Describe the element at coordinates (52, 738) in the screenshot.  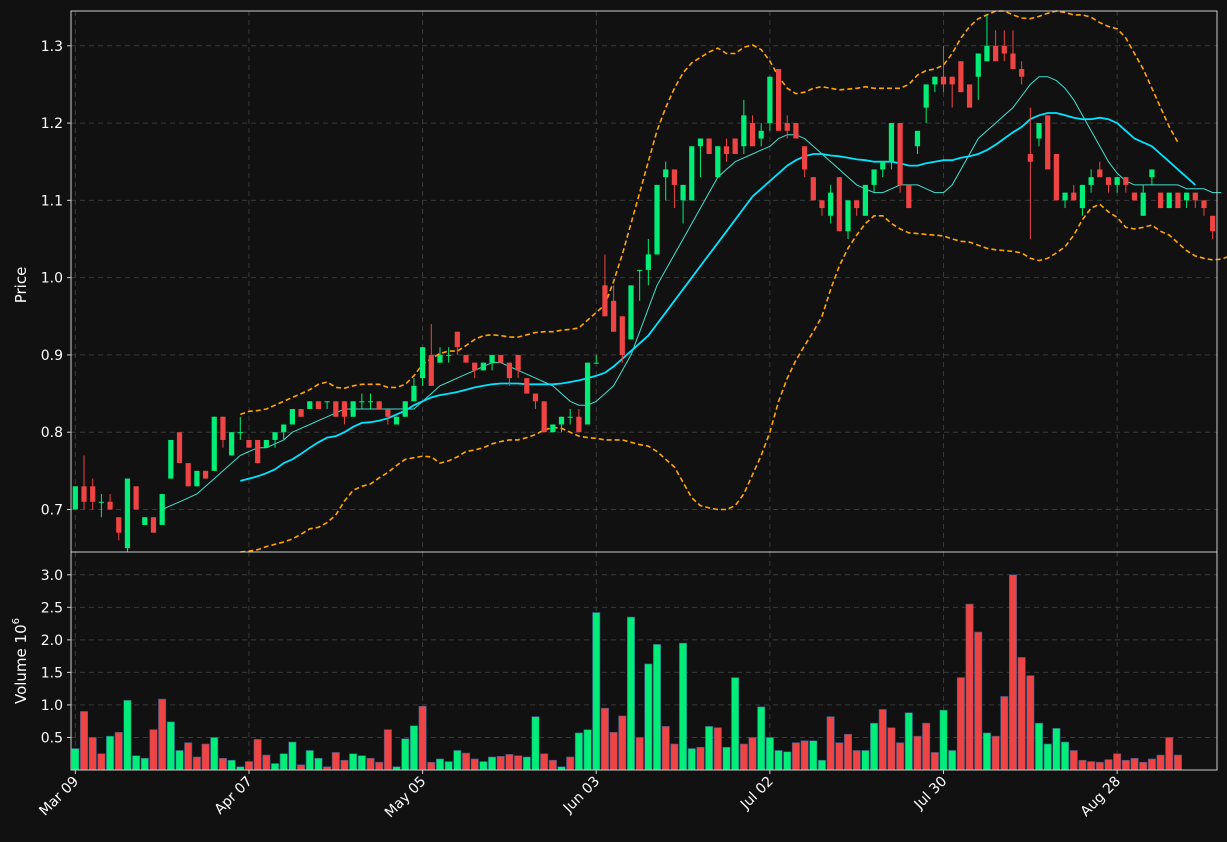
I see `volume-tick-label: 0.5` at that location.